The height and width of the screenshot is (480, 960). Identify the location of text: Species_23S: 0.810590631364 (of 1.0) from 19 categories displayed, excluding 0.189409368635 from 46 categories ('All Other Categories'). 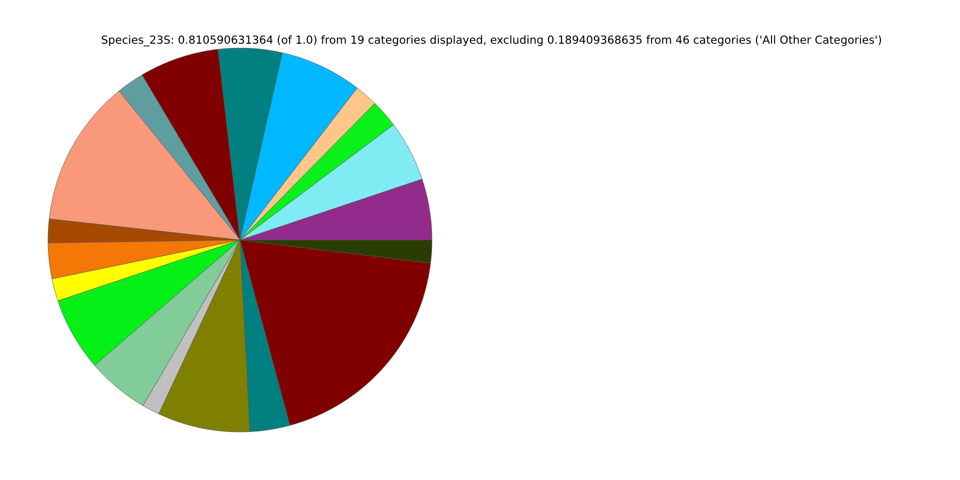
(492, 40).